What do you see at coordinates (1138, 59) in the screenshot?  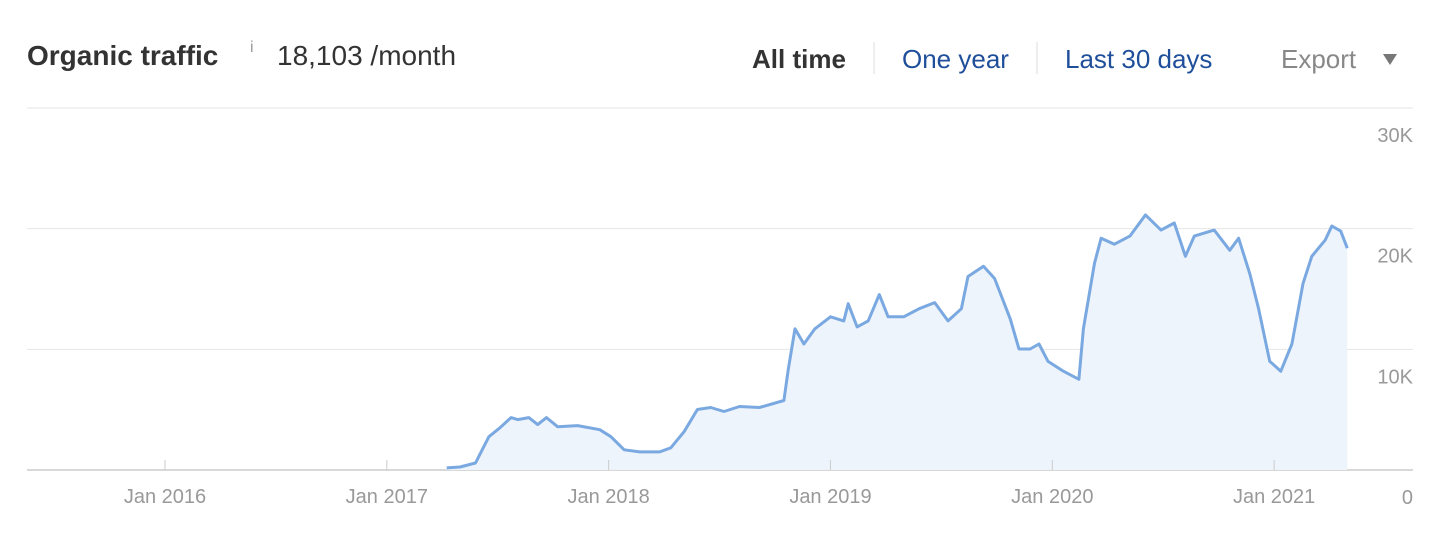 I see `period-button: Last 30 days` at bounding box center [1138, 59].